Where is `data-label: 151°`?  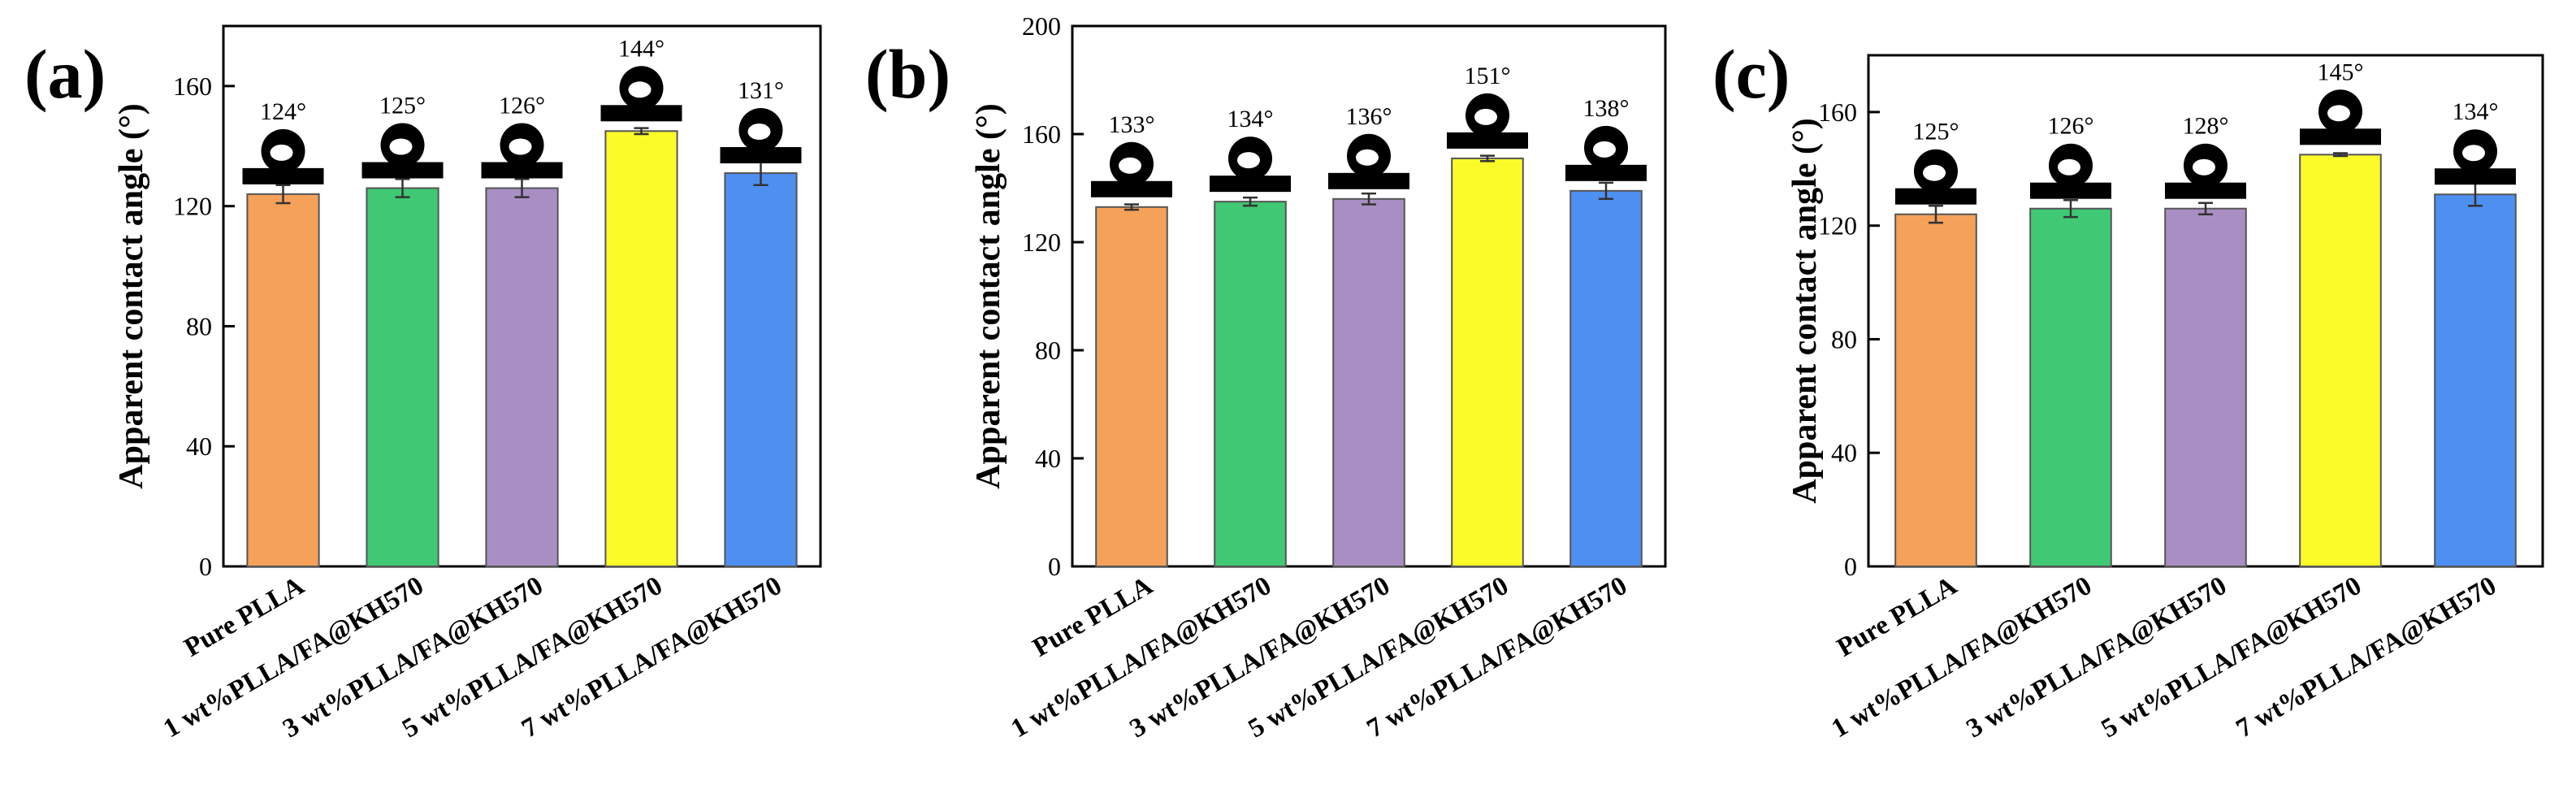
data-label: 151° is located at coordinates (1488, 76).